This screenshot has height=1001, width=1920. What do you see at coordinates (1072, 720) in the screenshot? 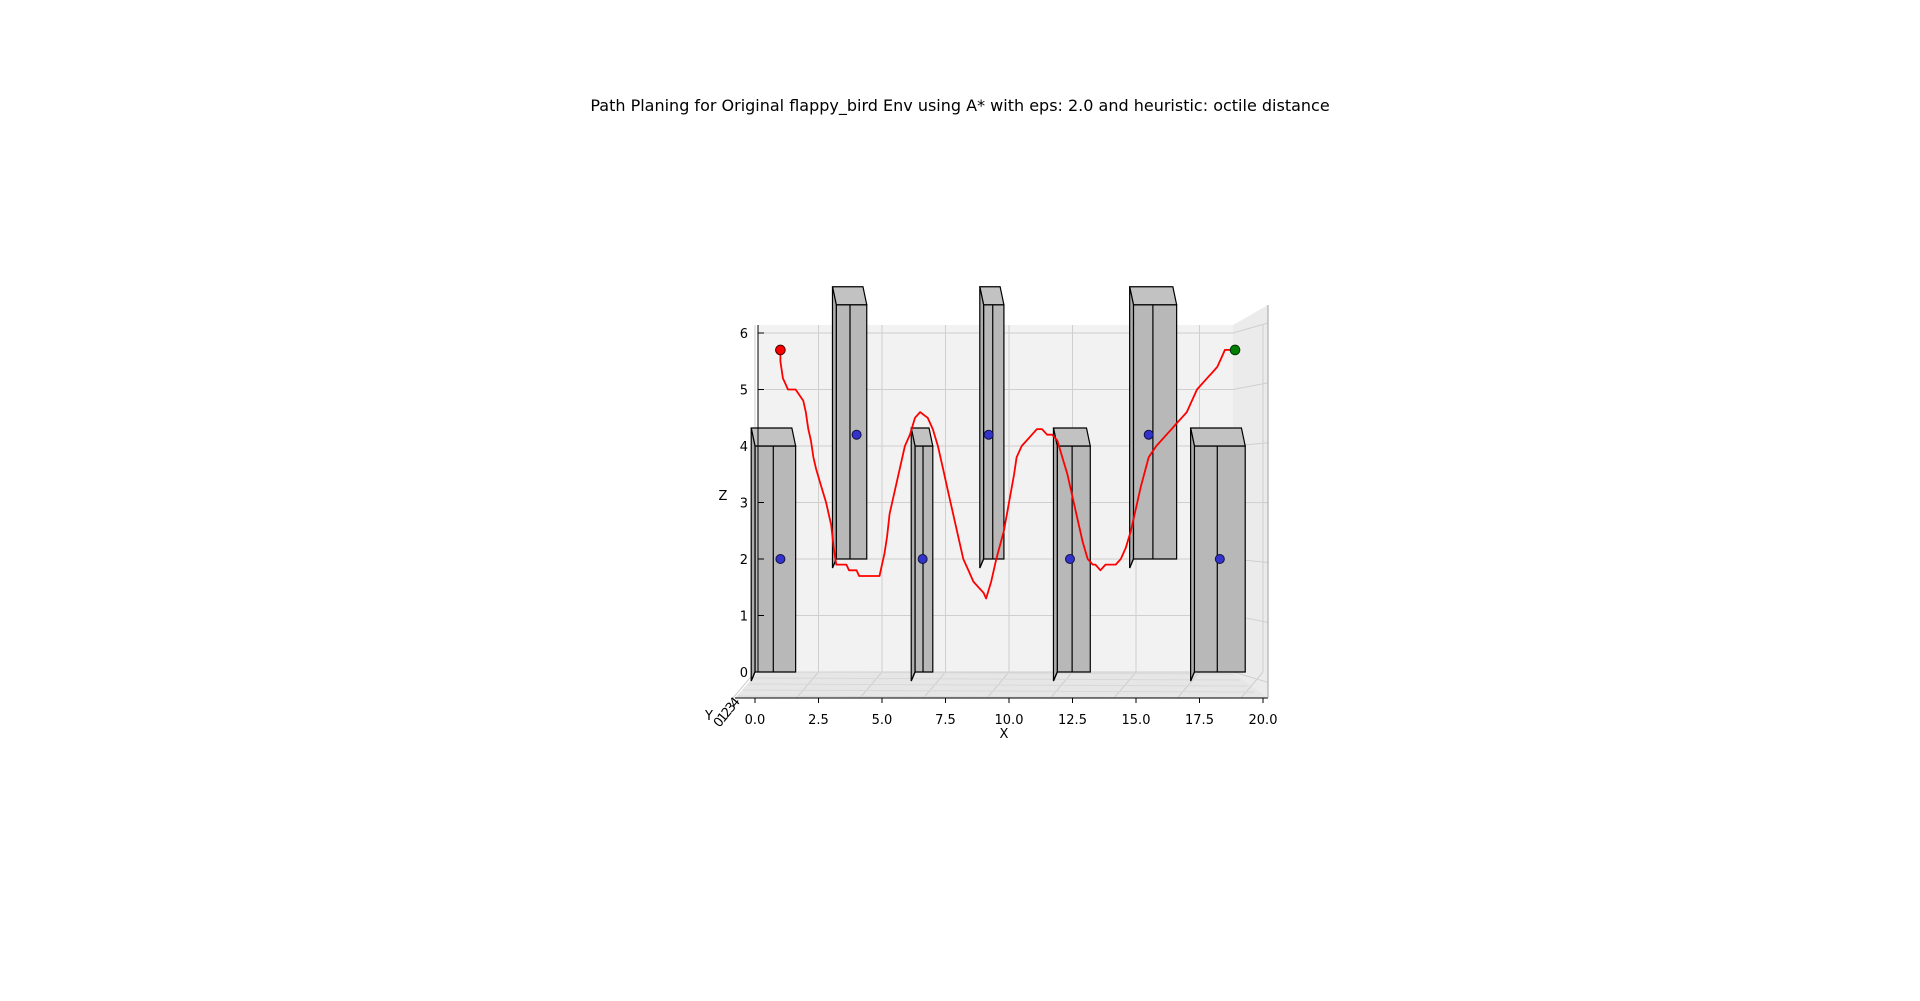
I see `x-tick-label: 12.5` at bounding box center [1072, 720].